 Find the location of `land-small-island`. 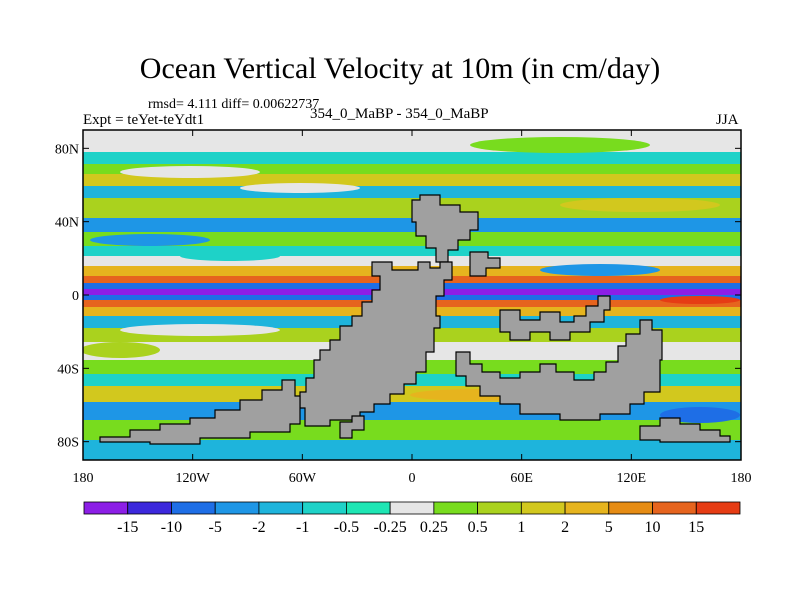

land-small-island is located at coordinates (352, 427).